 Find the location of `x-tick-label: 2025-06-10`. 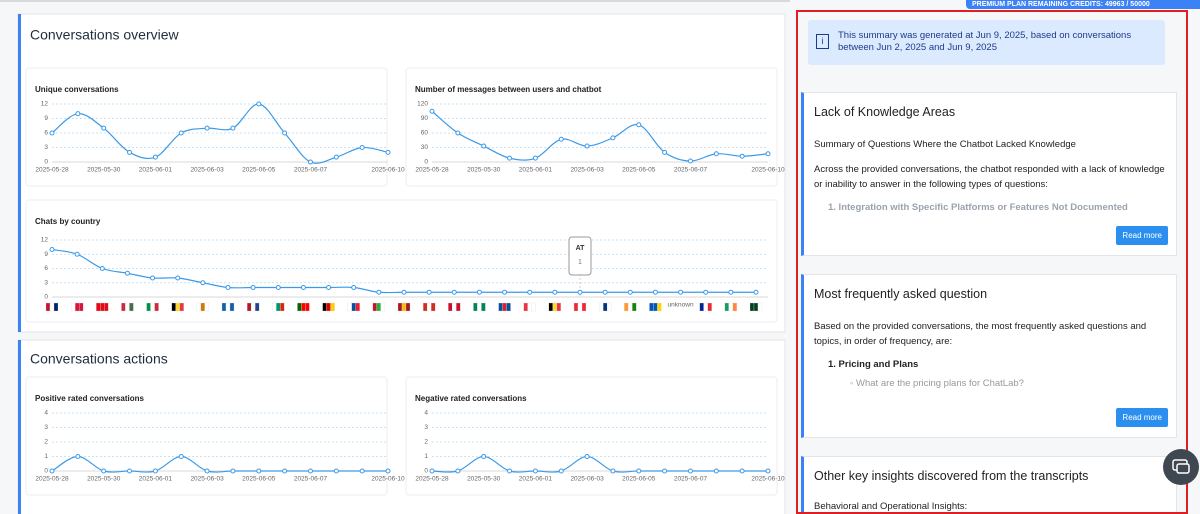

x-tick-label: 2025-06-10 is located at coordinates (388, 170).